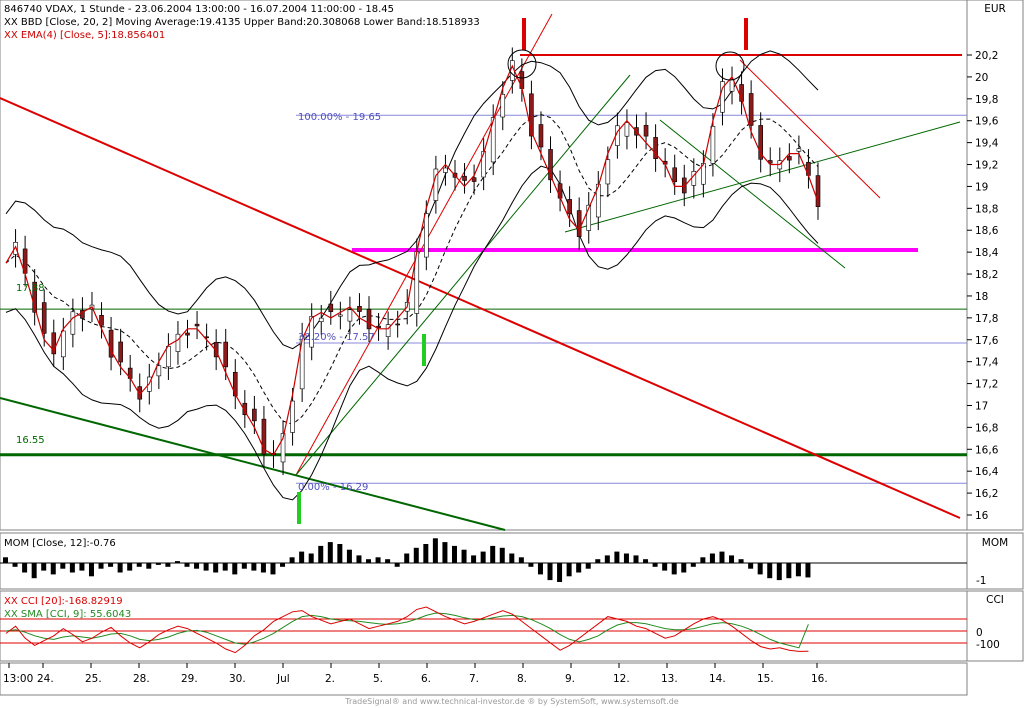  Describe the element at coordinates (407, 630) in the screenshot. I see `cci-sma-line` at that location.